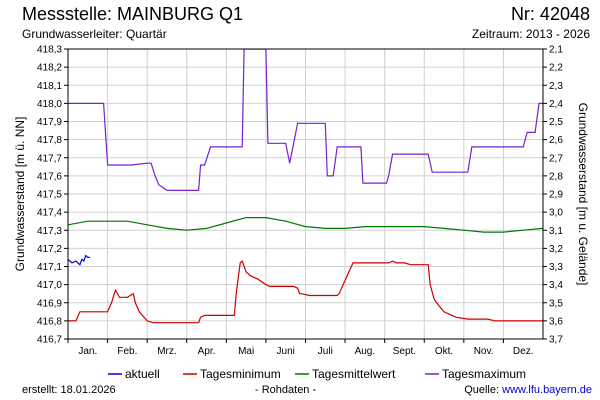  Describe the element at coordinates (286, 390) in the screenshot. I see `raw-data-note: - Rohdaten -` at that location.